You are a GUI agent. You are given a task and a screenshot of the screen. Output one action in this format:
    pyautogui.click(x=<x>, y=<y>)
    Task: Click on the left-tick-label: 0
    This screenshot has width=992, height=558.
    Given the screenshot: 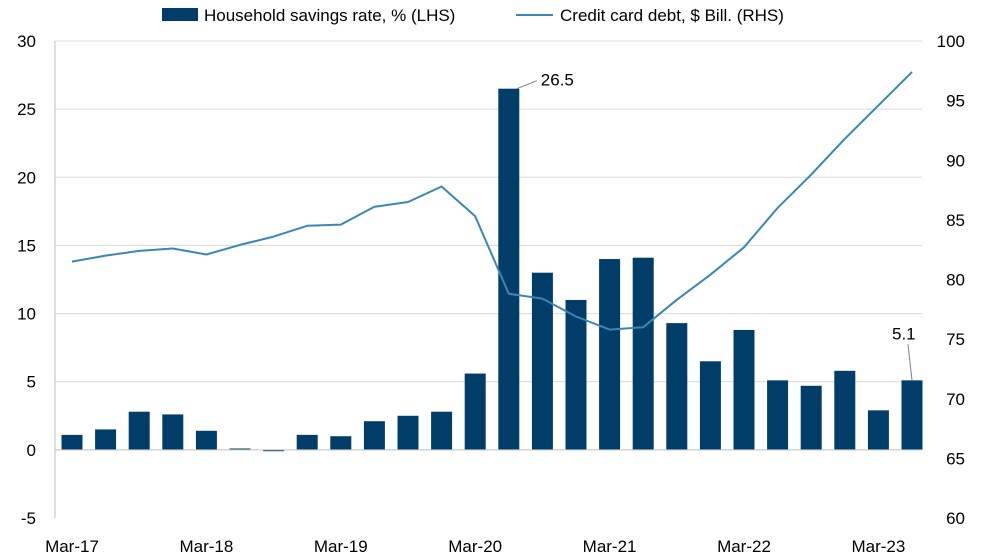 What is the action you would take?
    pyautogui.click(x=31, y=450)
    